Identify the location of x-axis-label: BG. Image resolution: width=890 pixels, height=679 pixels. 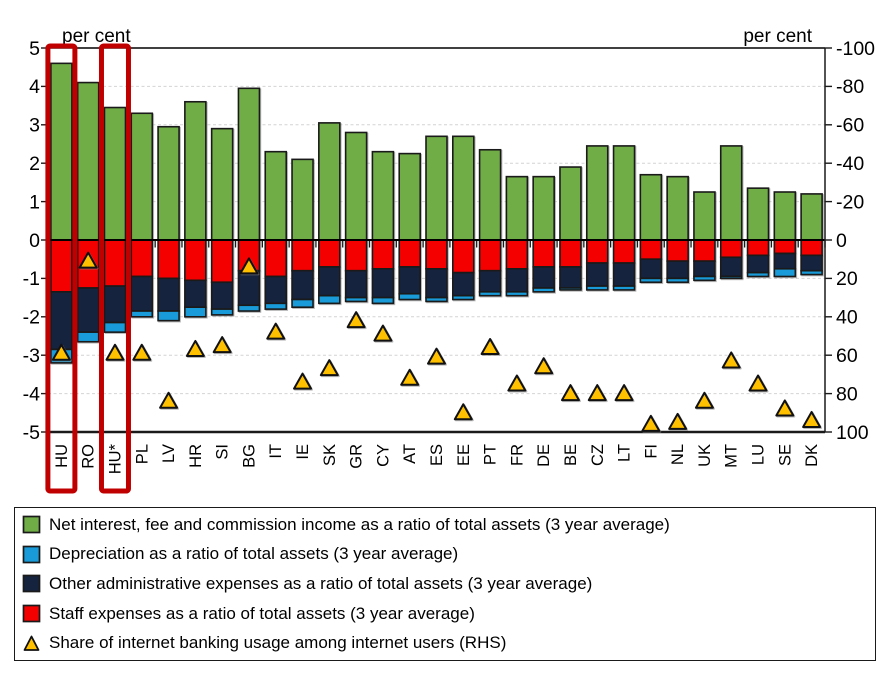
(249, 456).